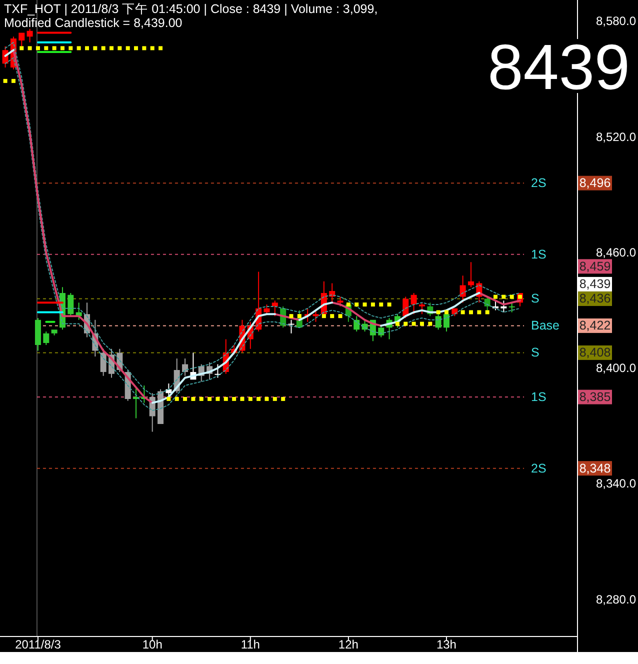 Image resolution: width=638 pixels, height=664 pixels. I want to click on chart-title: TXF_HOT | 2011/8/3 下午 01:45:00 | Close : 8439 | Volume : 3,099,, so click(191, 9).